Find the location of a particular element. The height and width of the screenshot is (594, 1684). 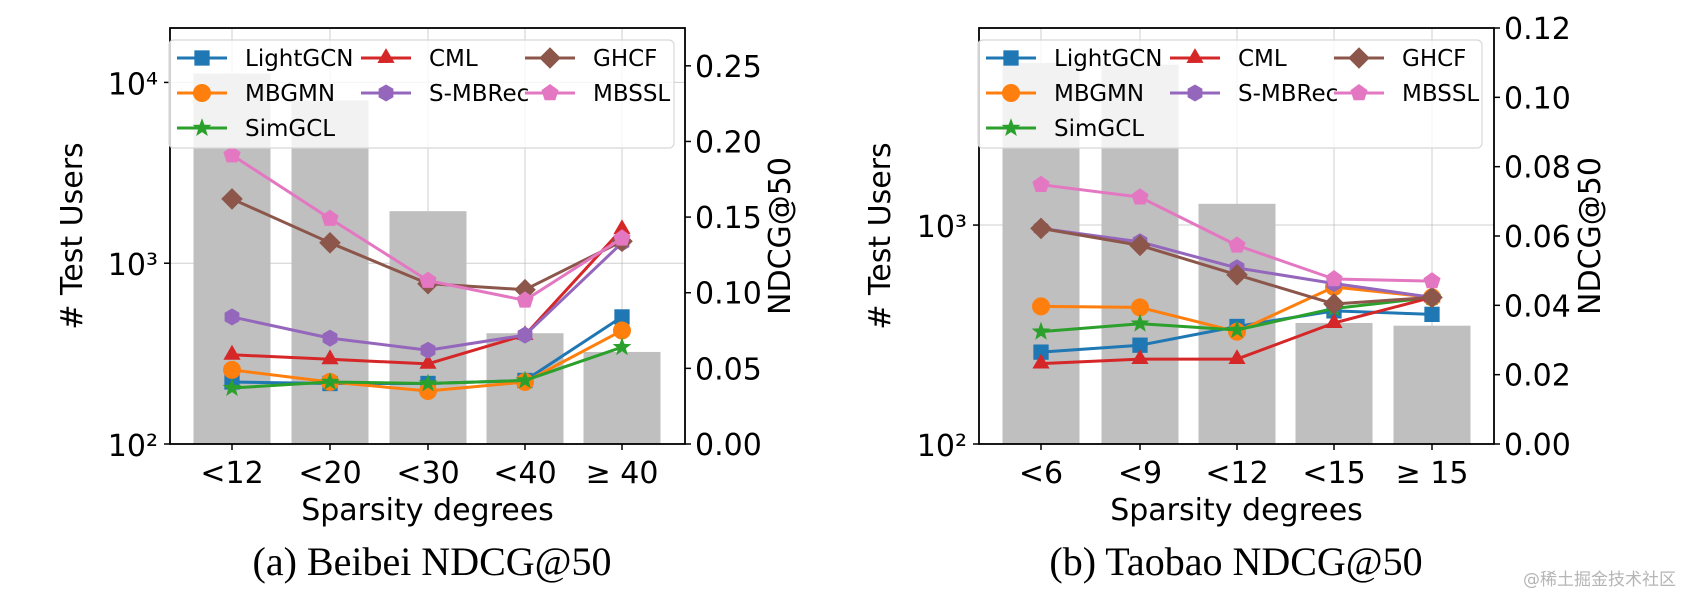

legend-item-lightgcn: LightGCN is located at coordinates (265, 59).